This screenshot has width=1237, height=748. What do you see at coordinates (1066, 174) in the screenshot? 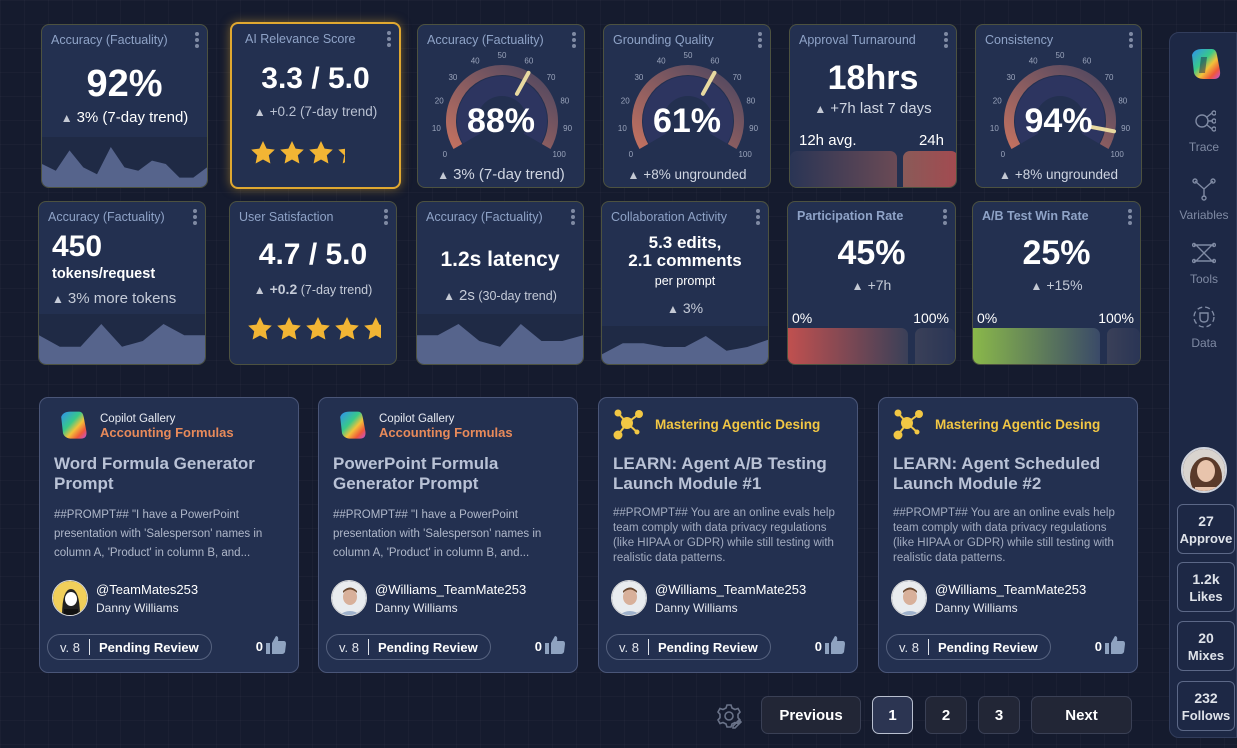
I see `metric-trend-text: +8% ungrounded` at bounding box center [1066, 174].